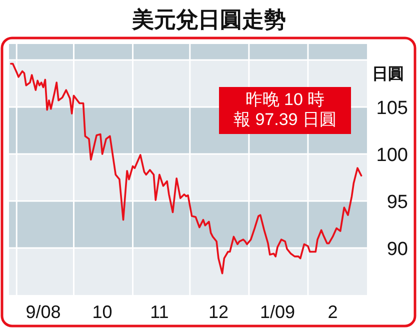 The image size is (418, 328). What do you see at coordinates (397, 202) in the screenshot?
I see `y-tick-label: 95` at bounding box center [397, 202].